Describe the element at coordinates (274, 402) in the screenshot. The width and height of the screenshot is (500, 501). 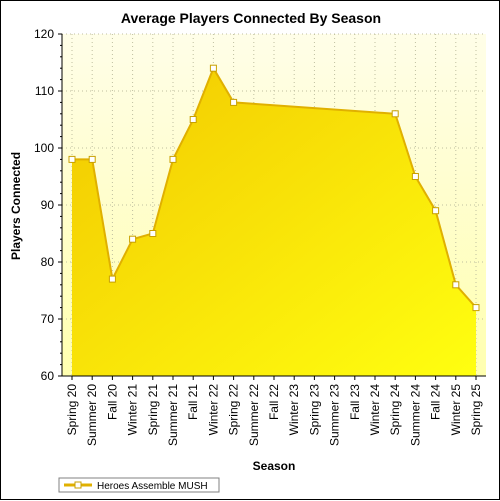
I see `x-tick-label: Fall 22` at that location.